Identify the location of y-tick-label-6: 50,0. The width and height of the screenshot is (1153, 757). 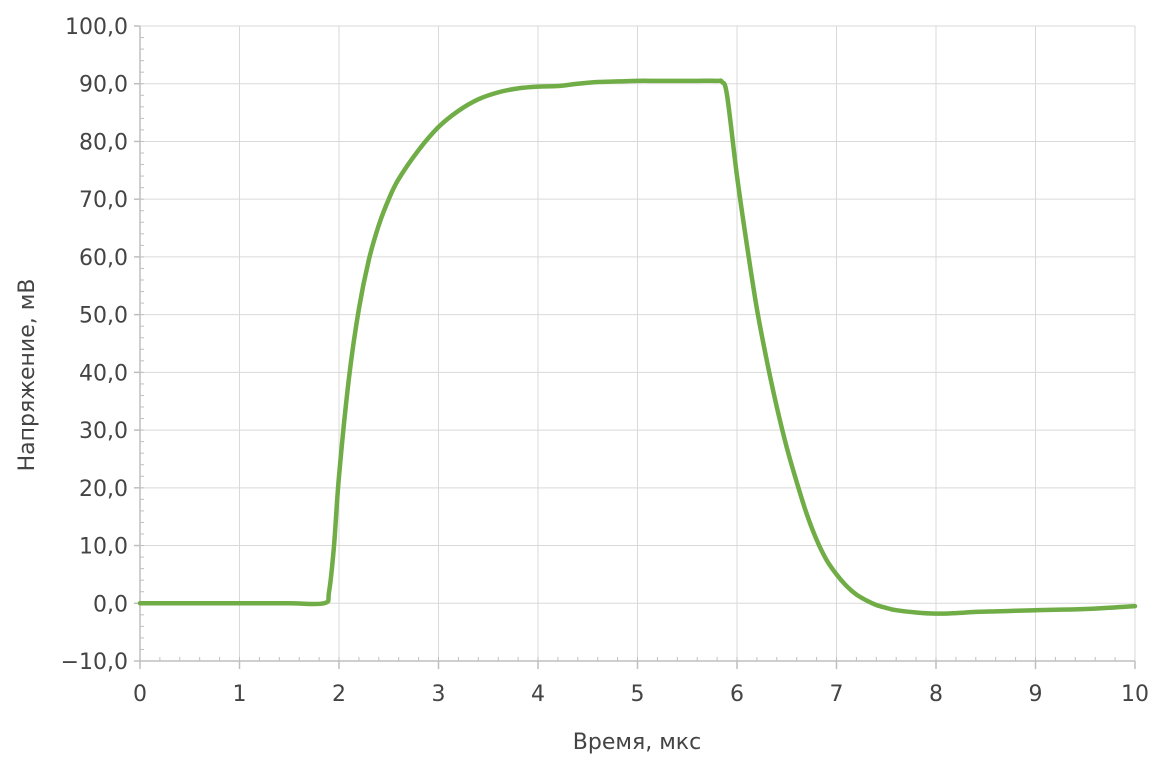
(103, 316).